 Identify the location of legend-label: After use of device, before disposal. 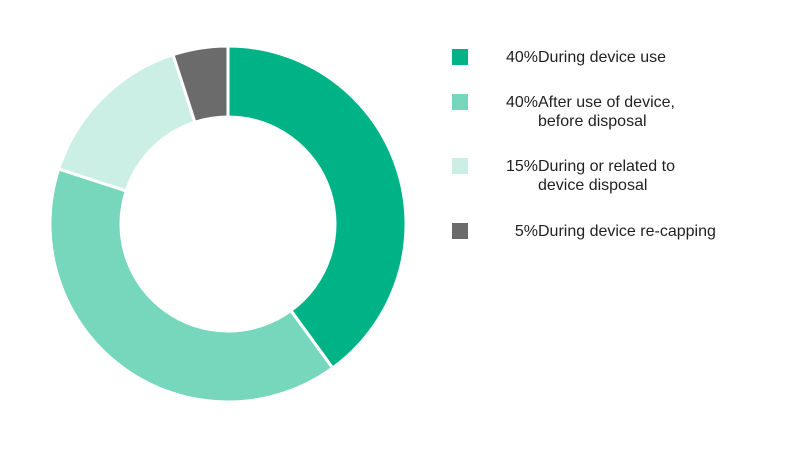
(606, 112).